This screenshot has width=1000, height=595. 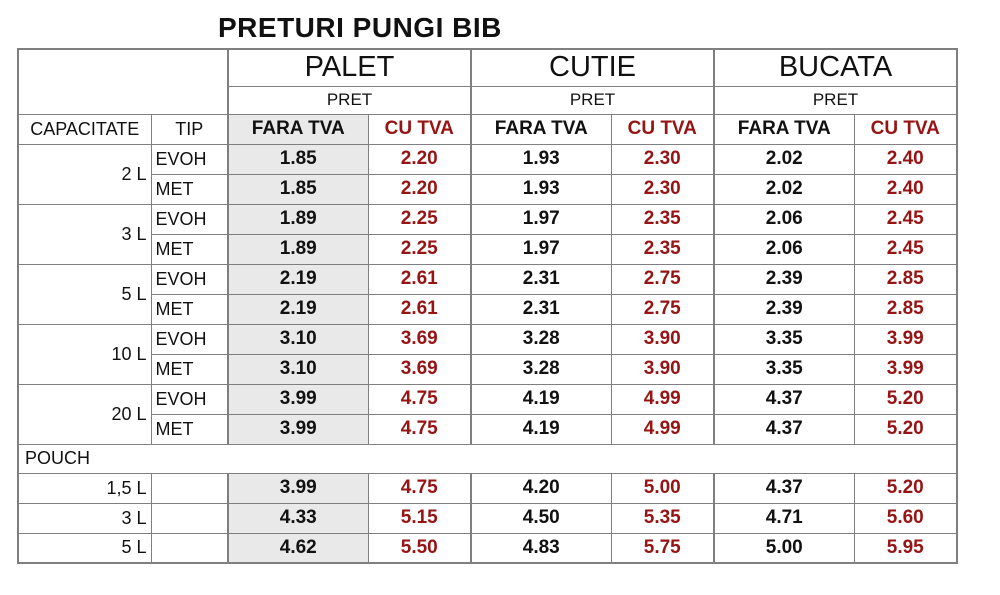 I want to click on group-header-cutie: CUTIE, so click(x=592, y=67).